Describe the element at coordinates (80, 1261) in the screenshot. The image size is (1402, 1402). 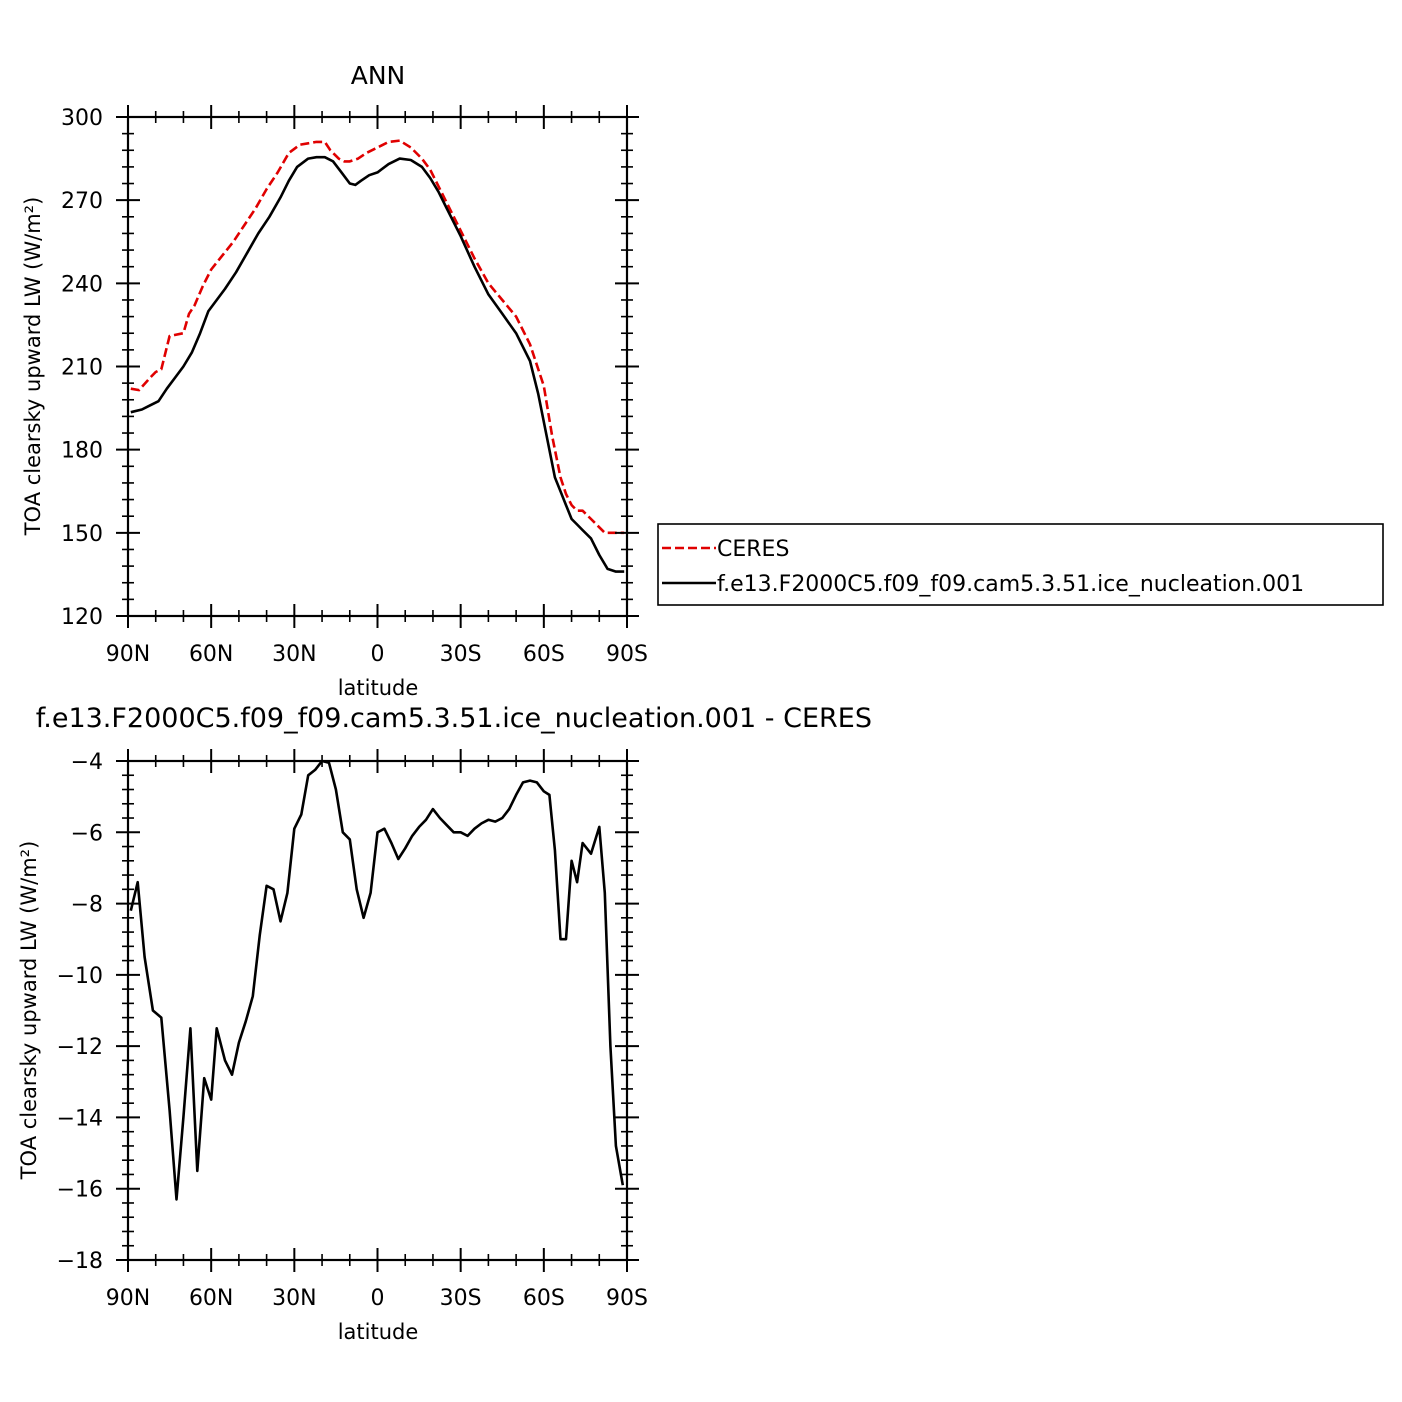
I see `bottom-y-tick-label: −18` at that location.